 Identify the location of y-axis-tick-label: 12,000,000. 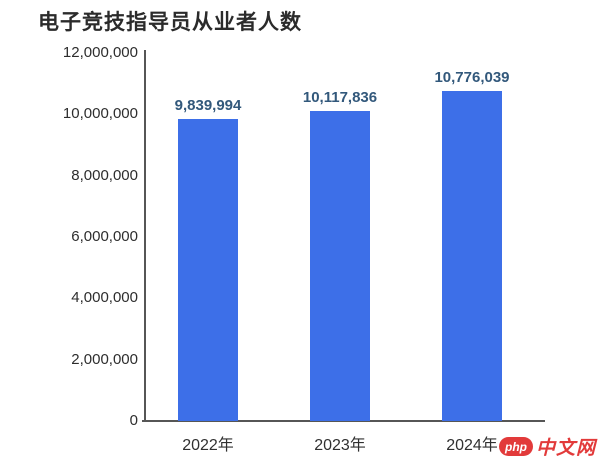
(100, 52).